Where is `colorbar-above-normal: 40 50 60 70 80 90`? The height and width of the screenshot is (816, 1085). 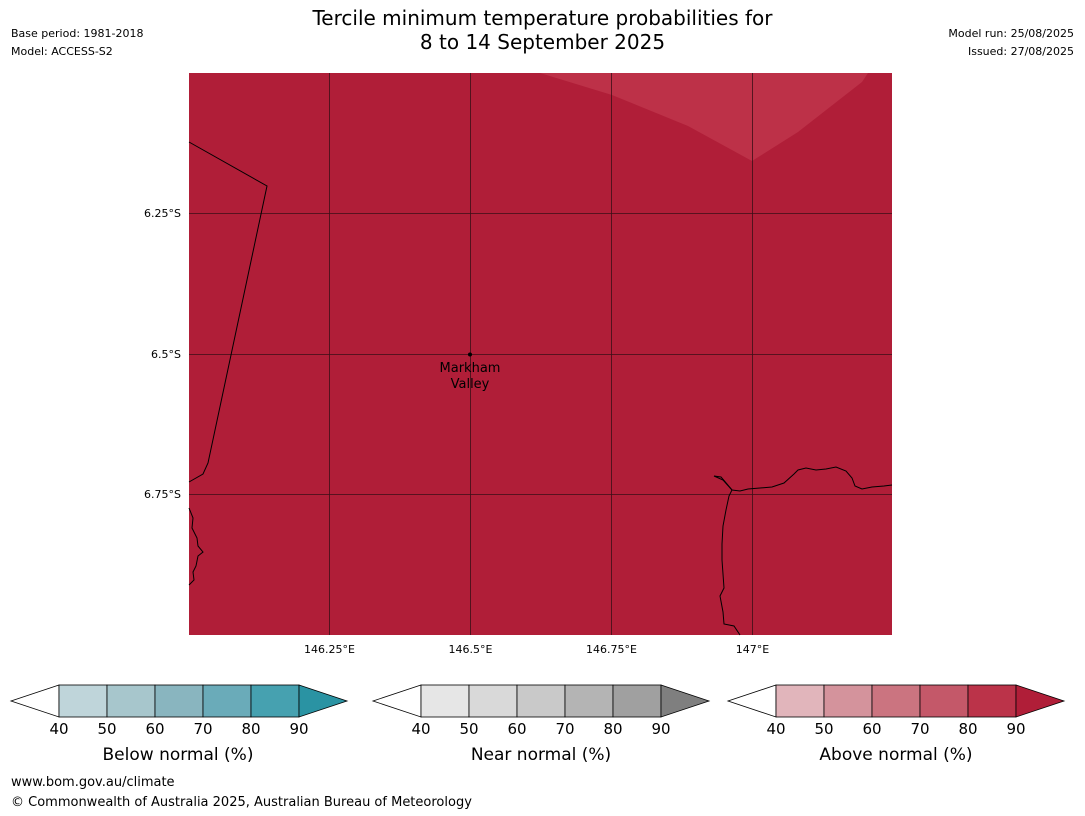
colorbar-above-normal: 40 50 60 70 80 90 is located at coordinates (896, 711).